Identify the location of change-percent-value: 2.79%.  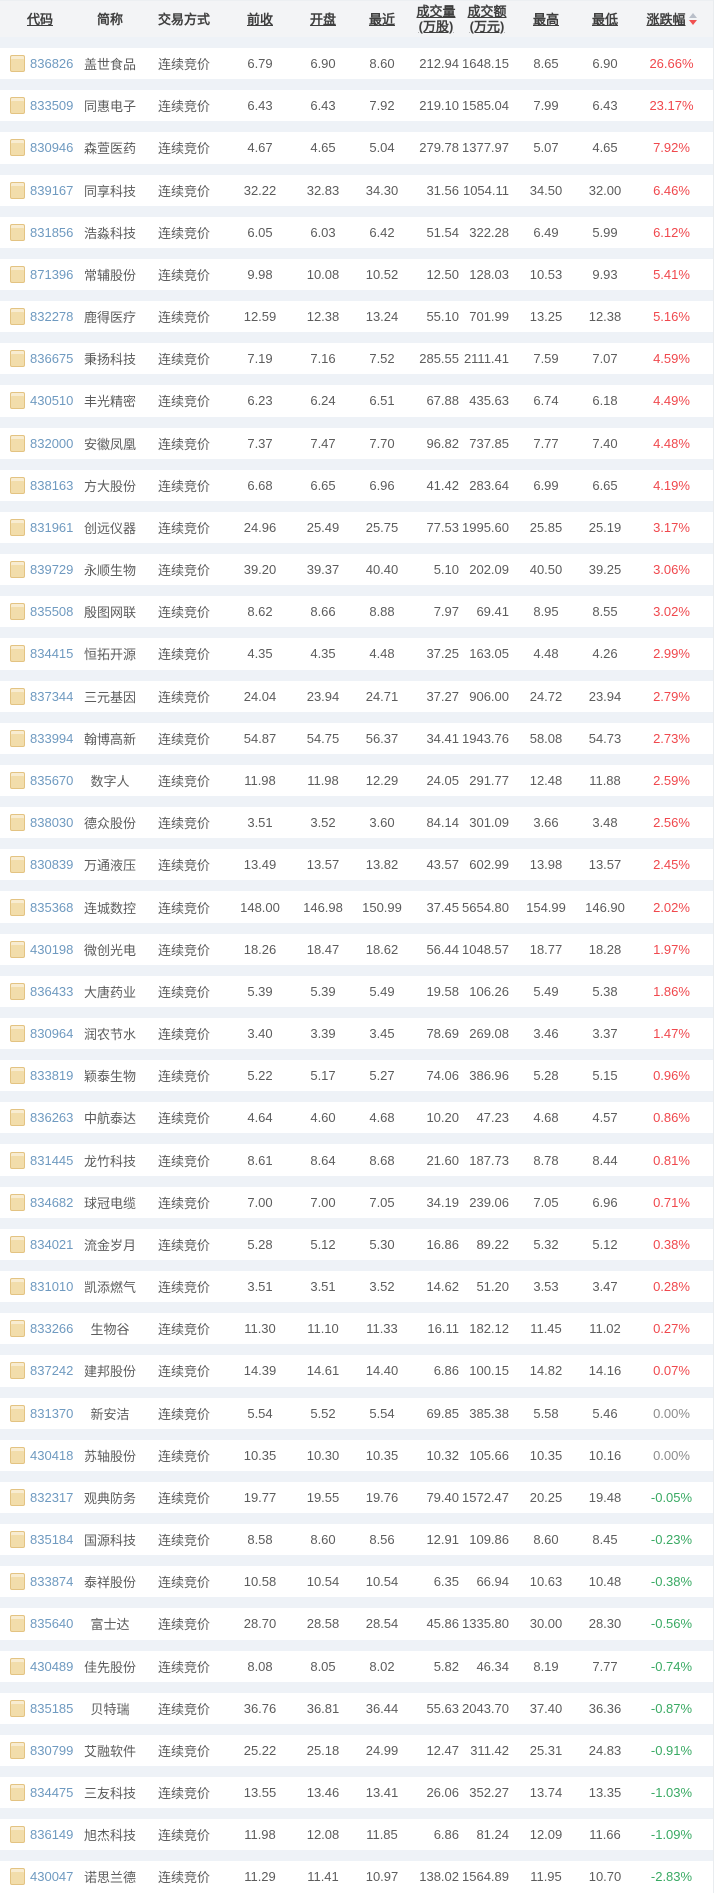
(671, 696).